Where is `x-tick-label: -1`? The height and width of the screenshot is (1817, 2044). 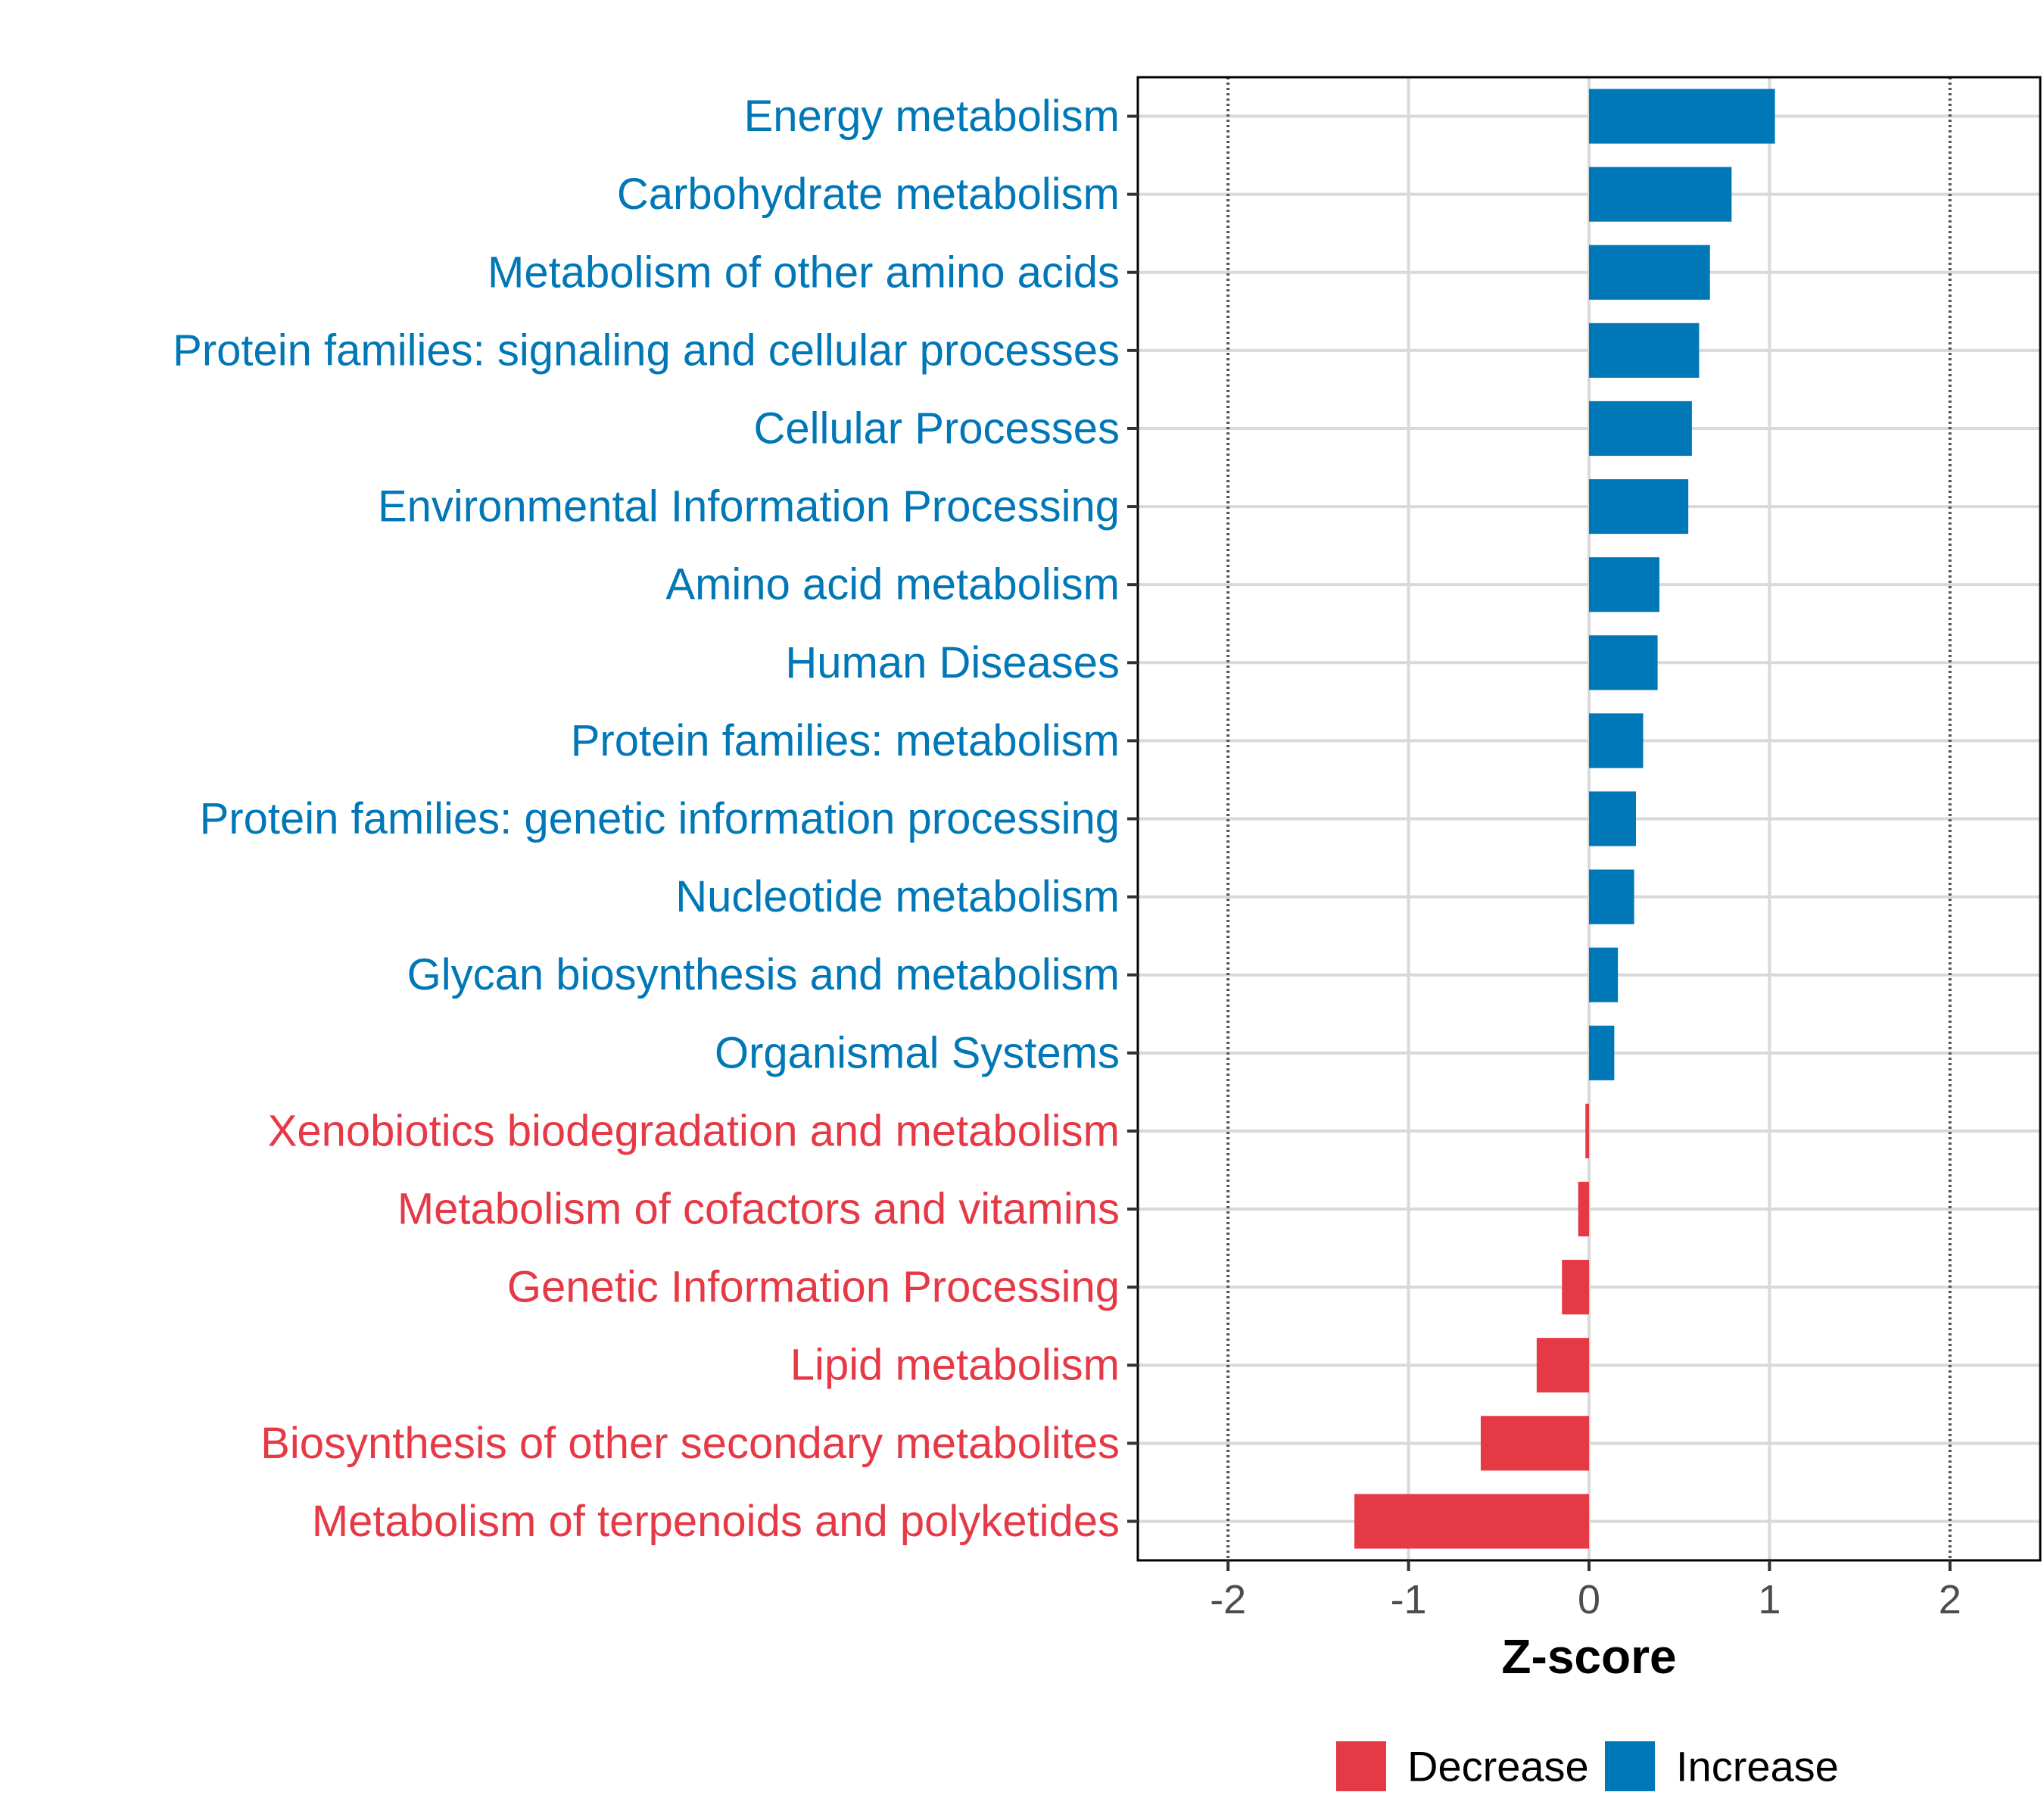
x-tick-label: -1 is located at coordinates (1409, 1599).